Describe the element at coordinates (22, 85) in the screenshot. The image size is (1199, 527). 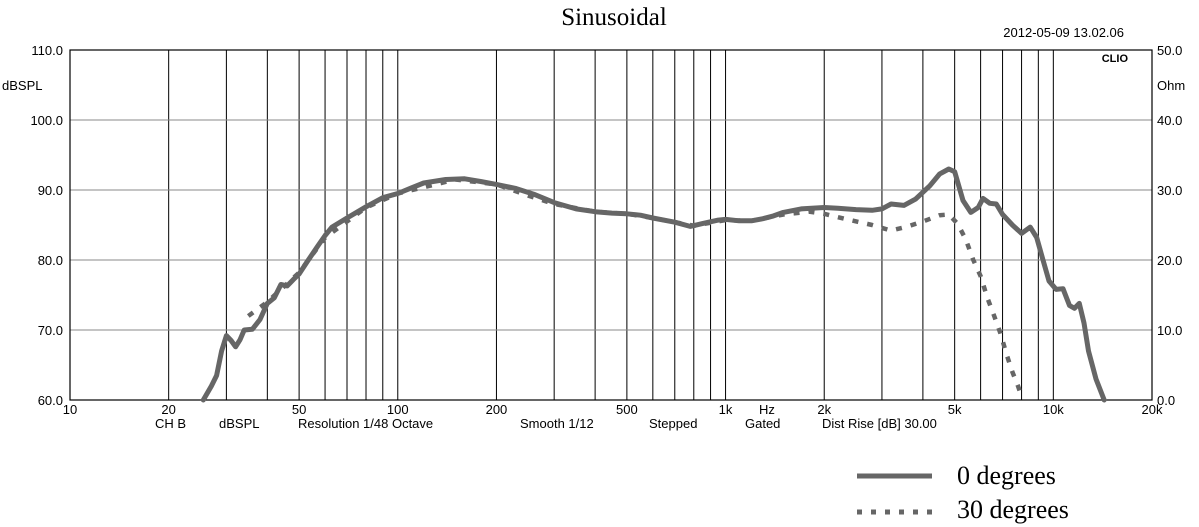
I see `y-axis-label: dBSPL` at that location.